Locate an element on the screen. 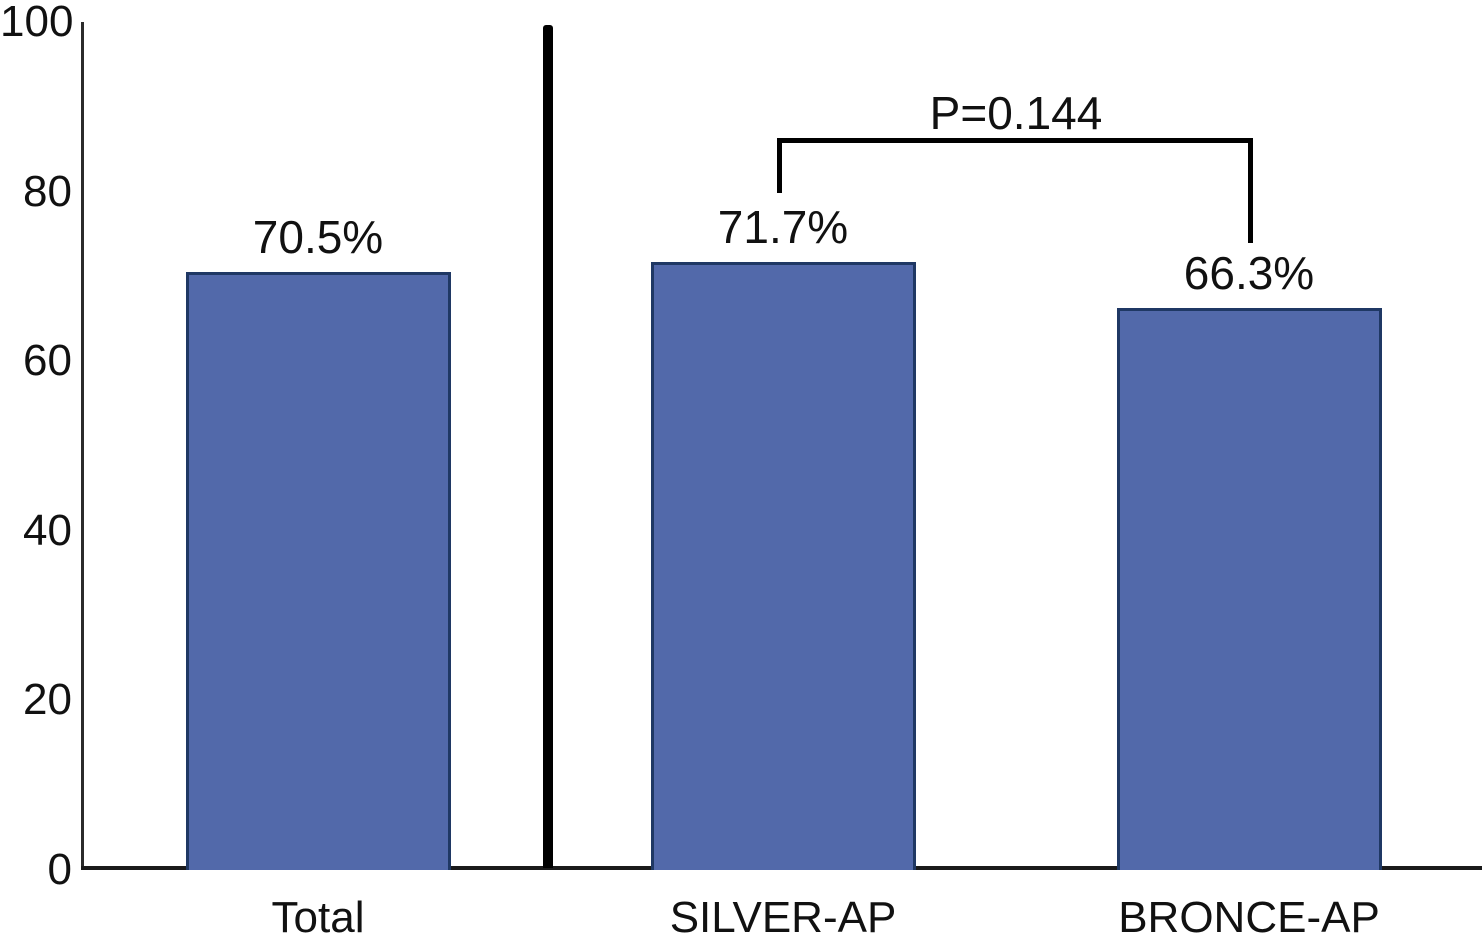 The image size is (1482, 944). bar-value-label-bronce-ap: 66.3% is located at coordinates (1249, 273).